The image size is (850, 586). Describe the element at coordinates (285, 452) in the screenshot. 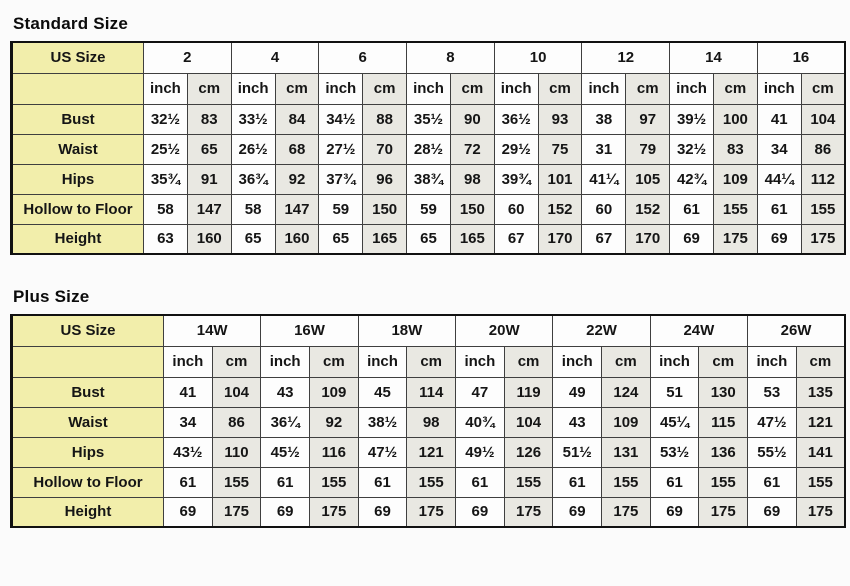

I see `inch-value-cell: 45½` at that location.